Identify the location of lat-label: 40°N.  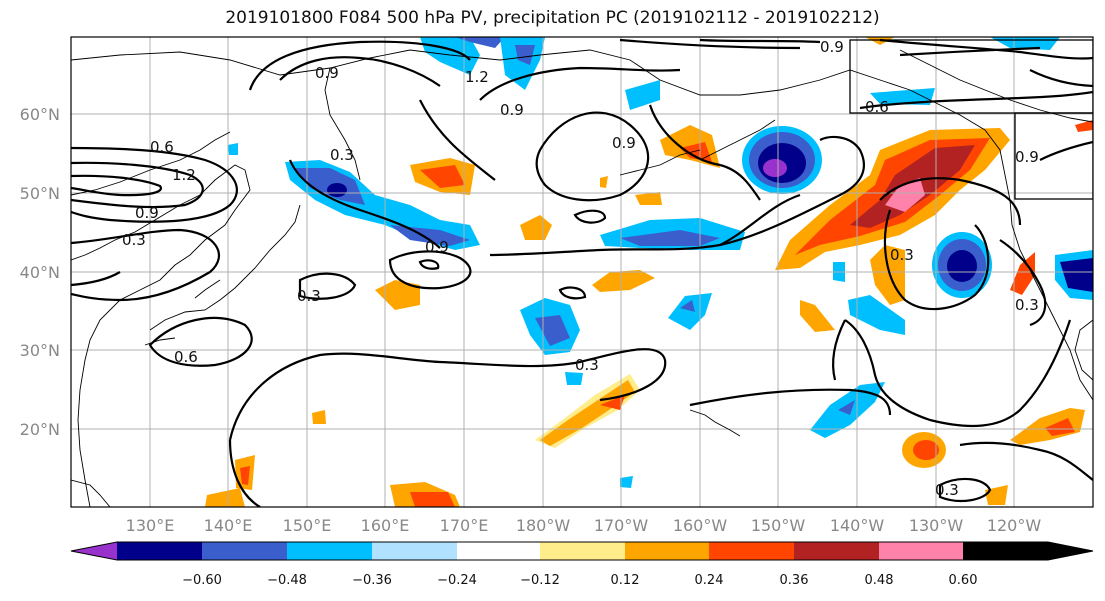
(40, 272).